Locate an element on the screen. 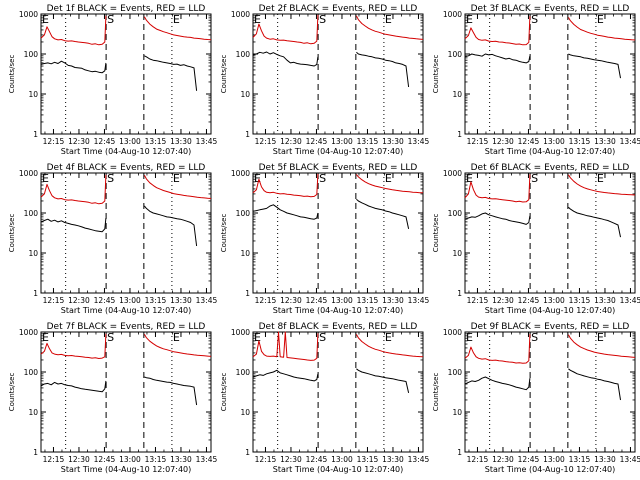 The height and width of the screenshot is (480, 640). panel-title: Det 1f BLACK = Events, RED = LLD is located at coordinates (126, 9).